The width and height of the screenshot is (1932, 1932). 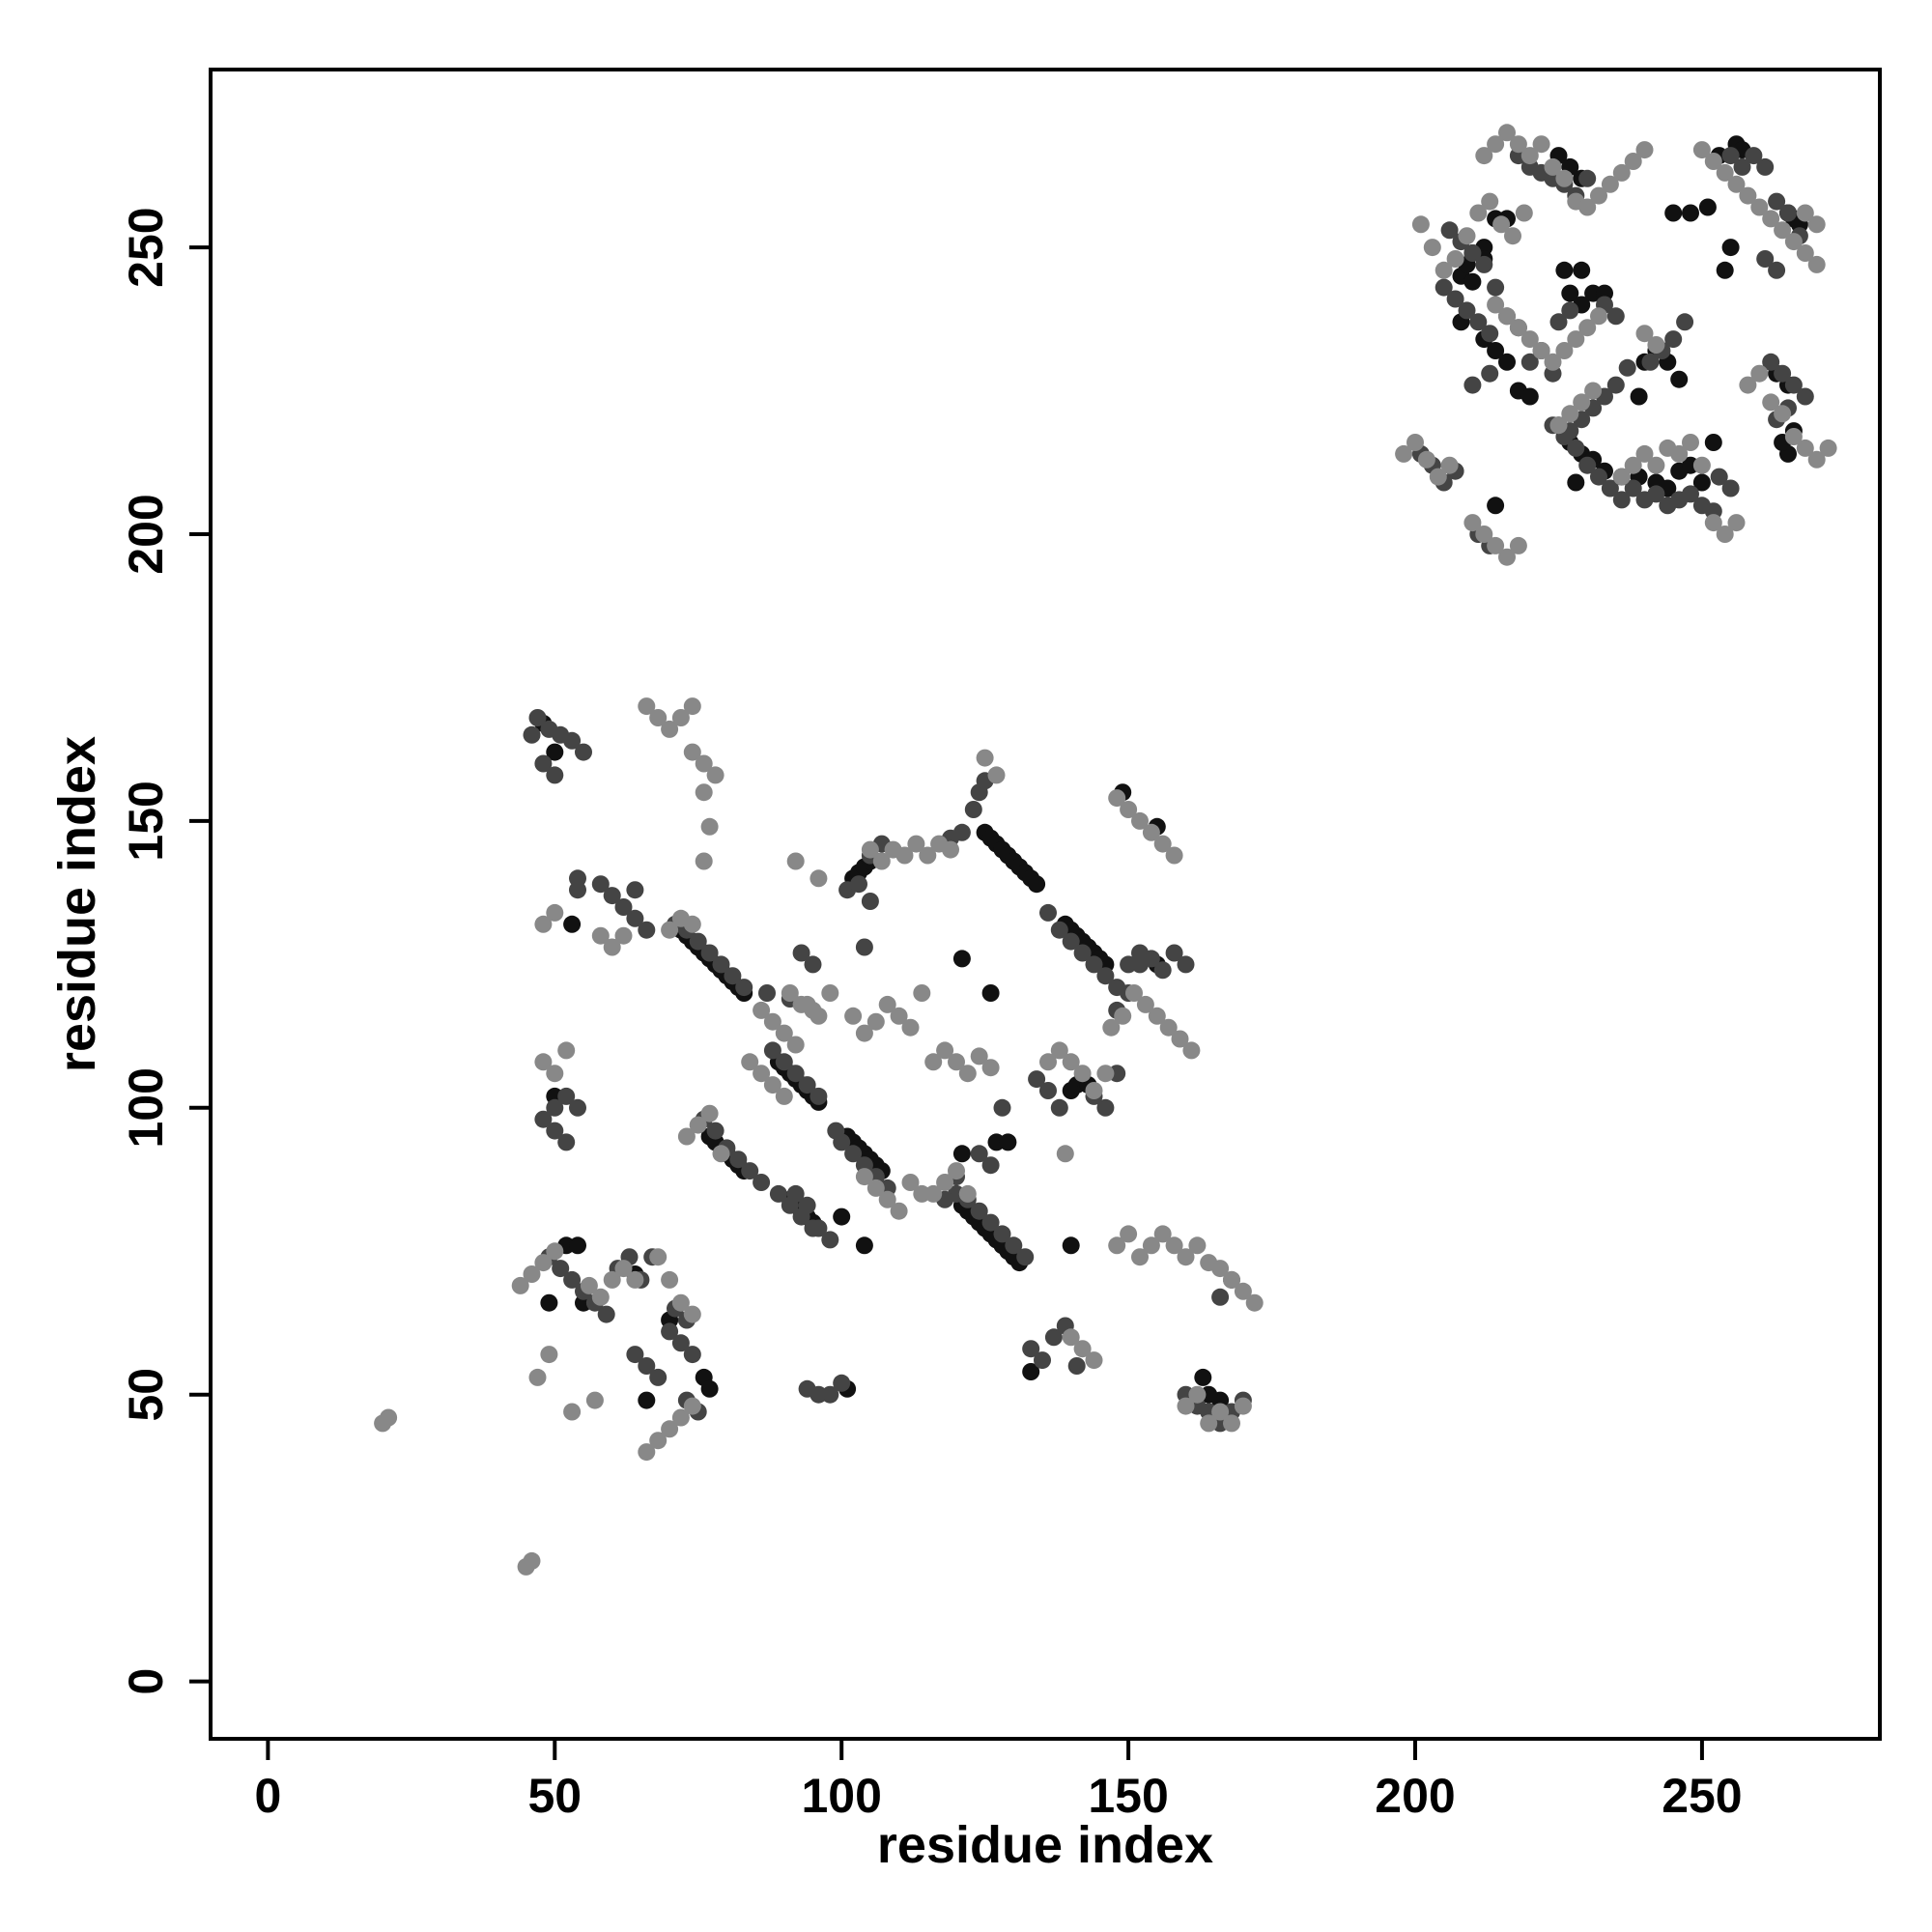 I want to click on y-tick-label: 250, so click(x=146, y=247).